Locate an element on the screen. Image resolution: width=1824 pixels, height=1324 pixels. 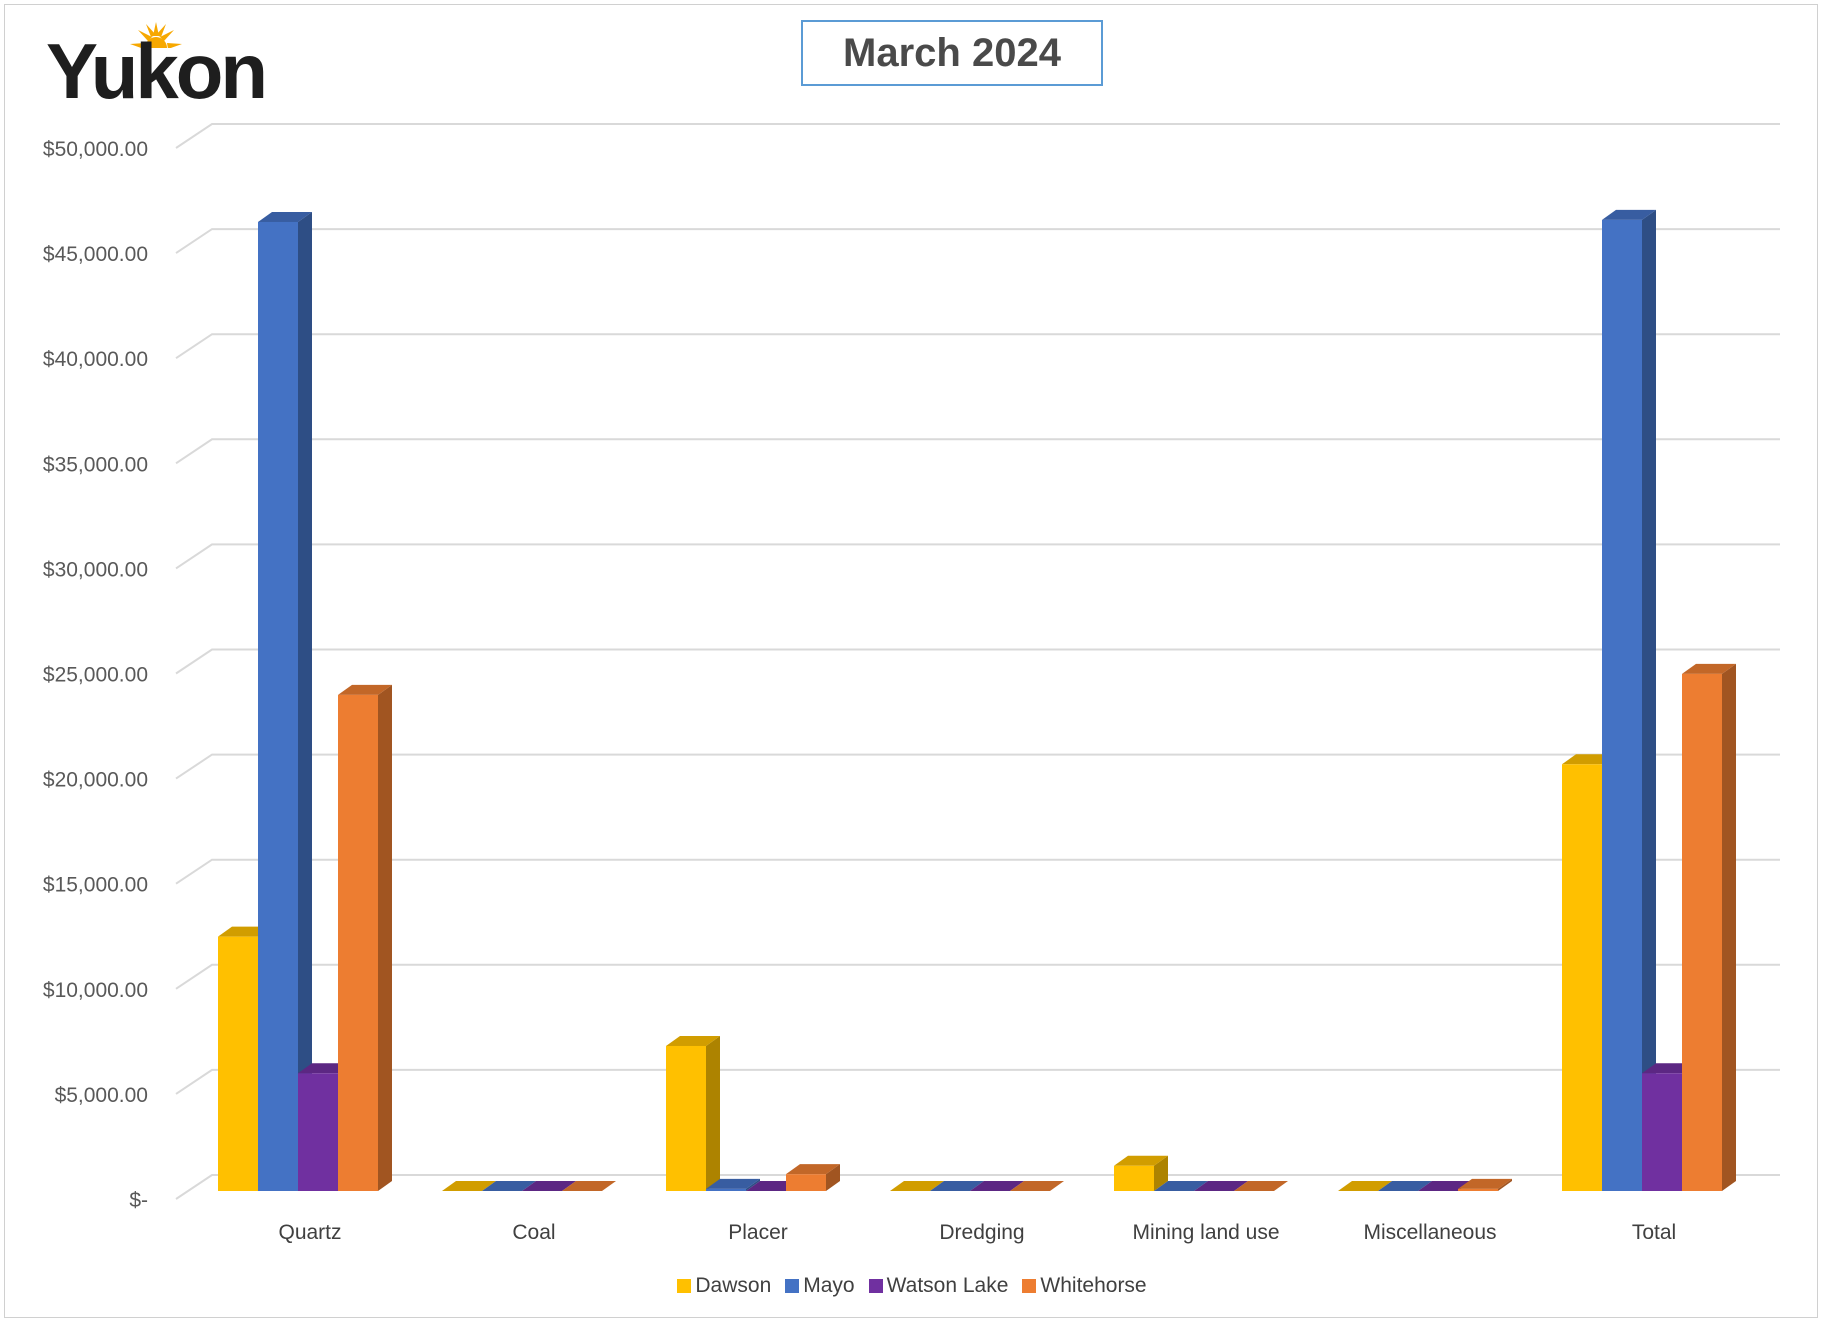
legend-label: Whitehorse is located at coordinates (1093, 1285).